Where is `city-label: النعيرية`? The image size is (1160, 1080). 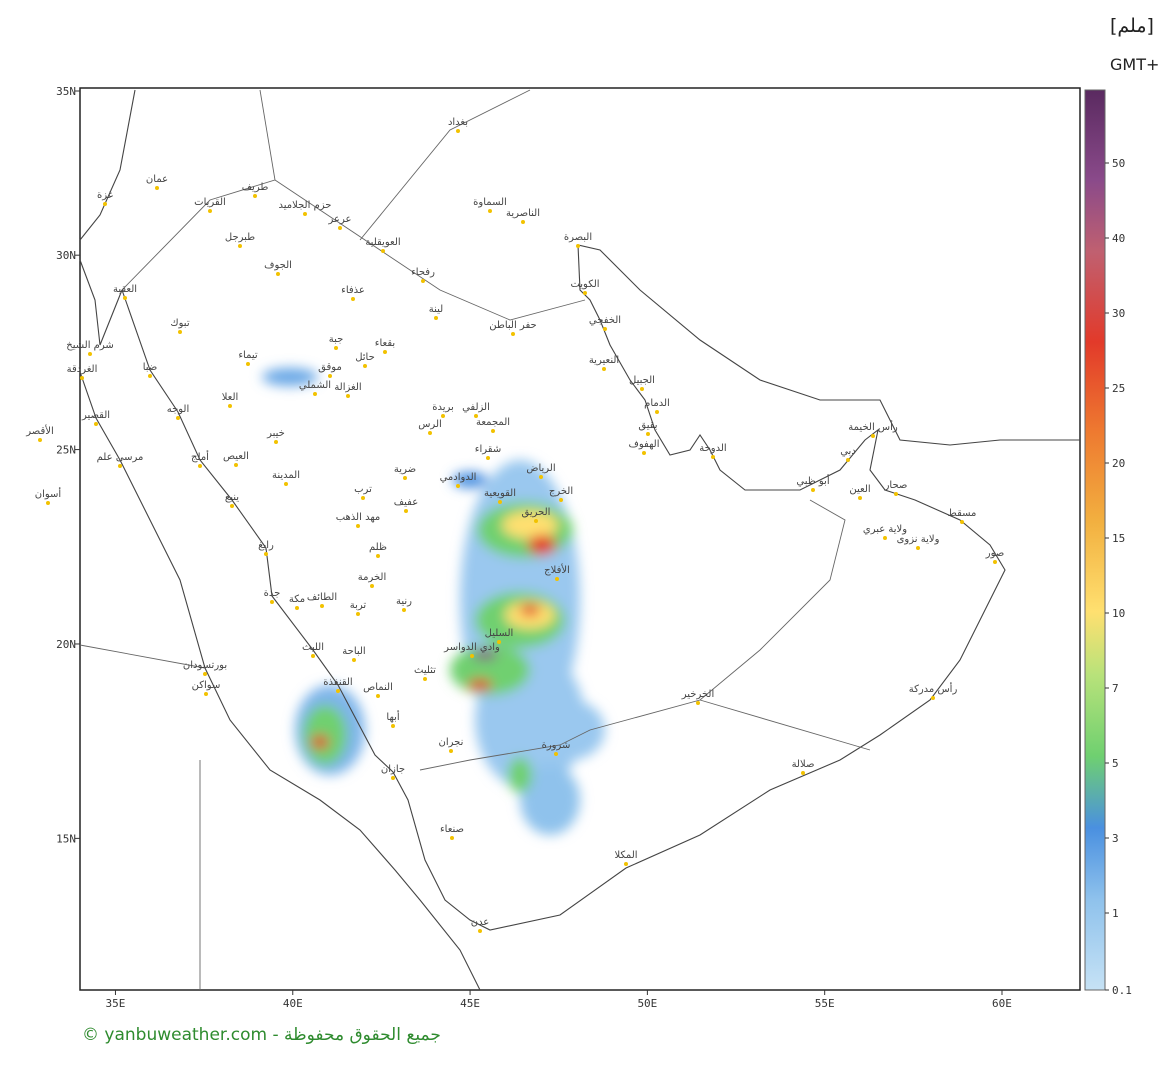
city-label: النعيرية is located at coordinates (604, 360).